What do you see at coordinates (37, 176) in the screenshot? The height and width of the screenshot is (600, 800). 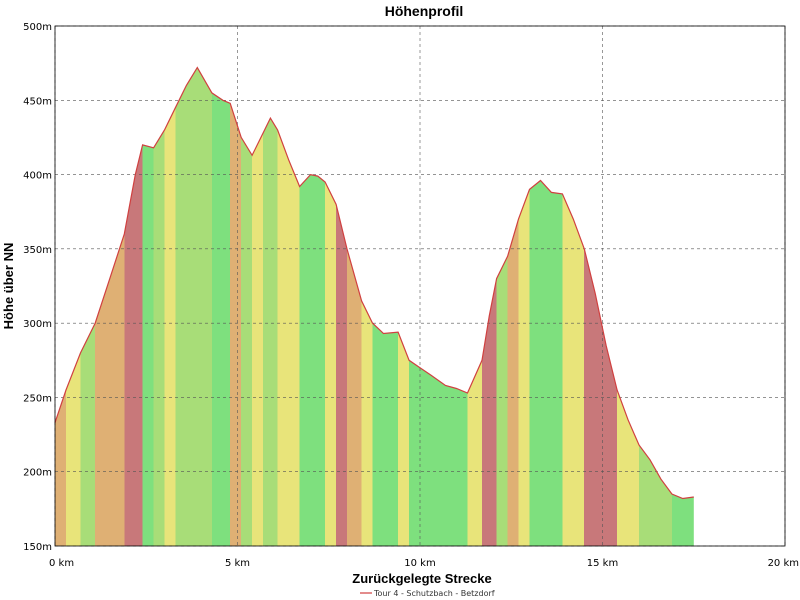 I see `y-tick-label: 400m` at bounding box center [37, 176].